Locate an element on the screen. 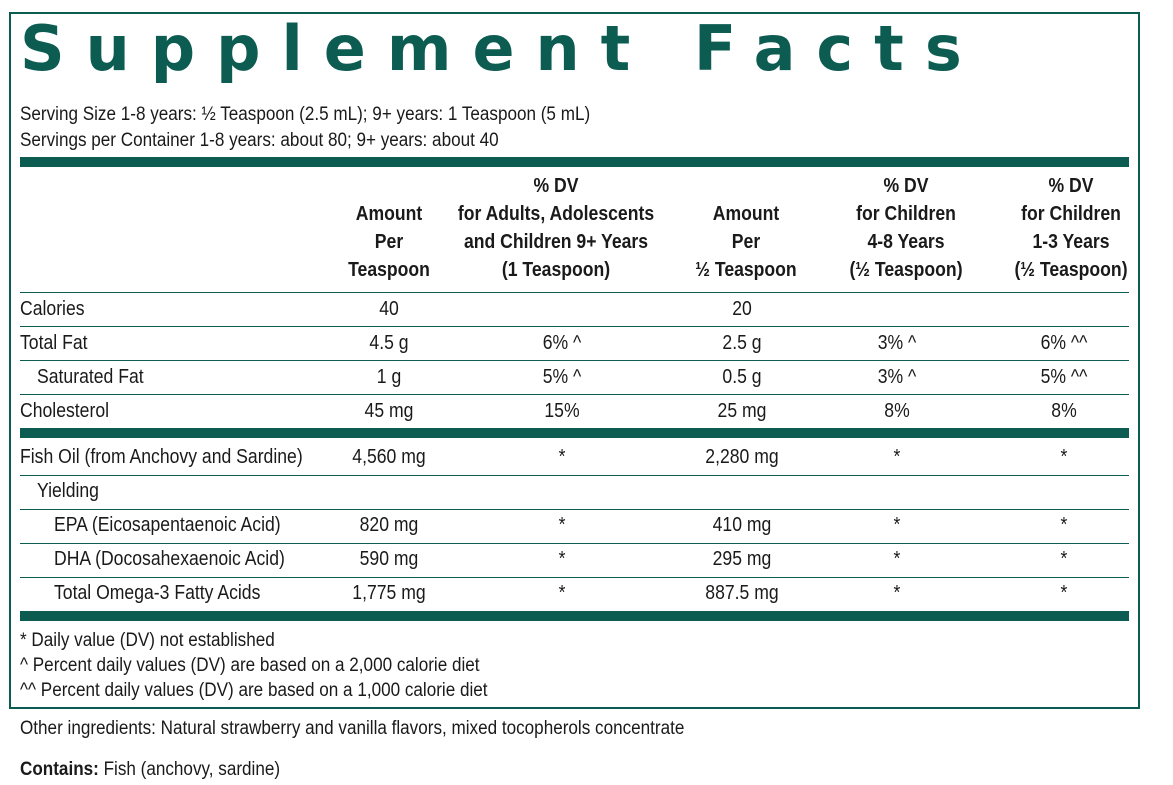 This screenshot has width=1173, height=785. header-amount-per-teaspoon: Amount Per Teaspoon is located at coordinates (389, 242).